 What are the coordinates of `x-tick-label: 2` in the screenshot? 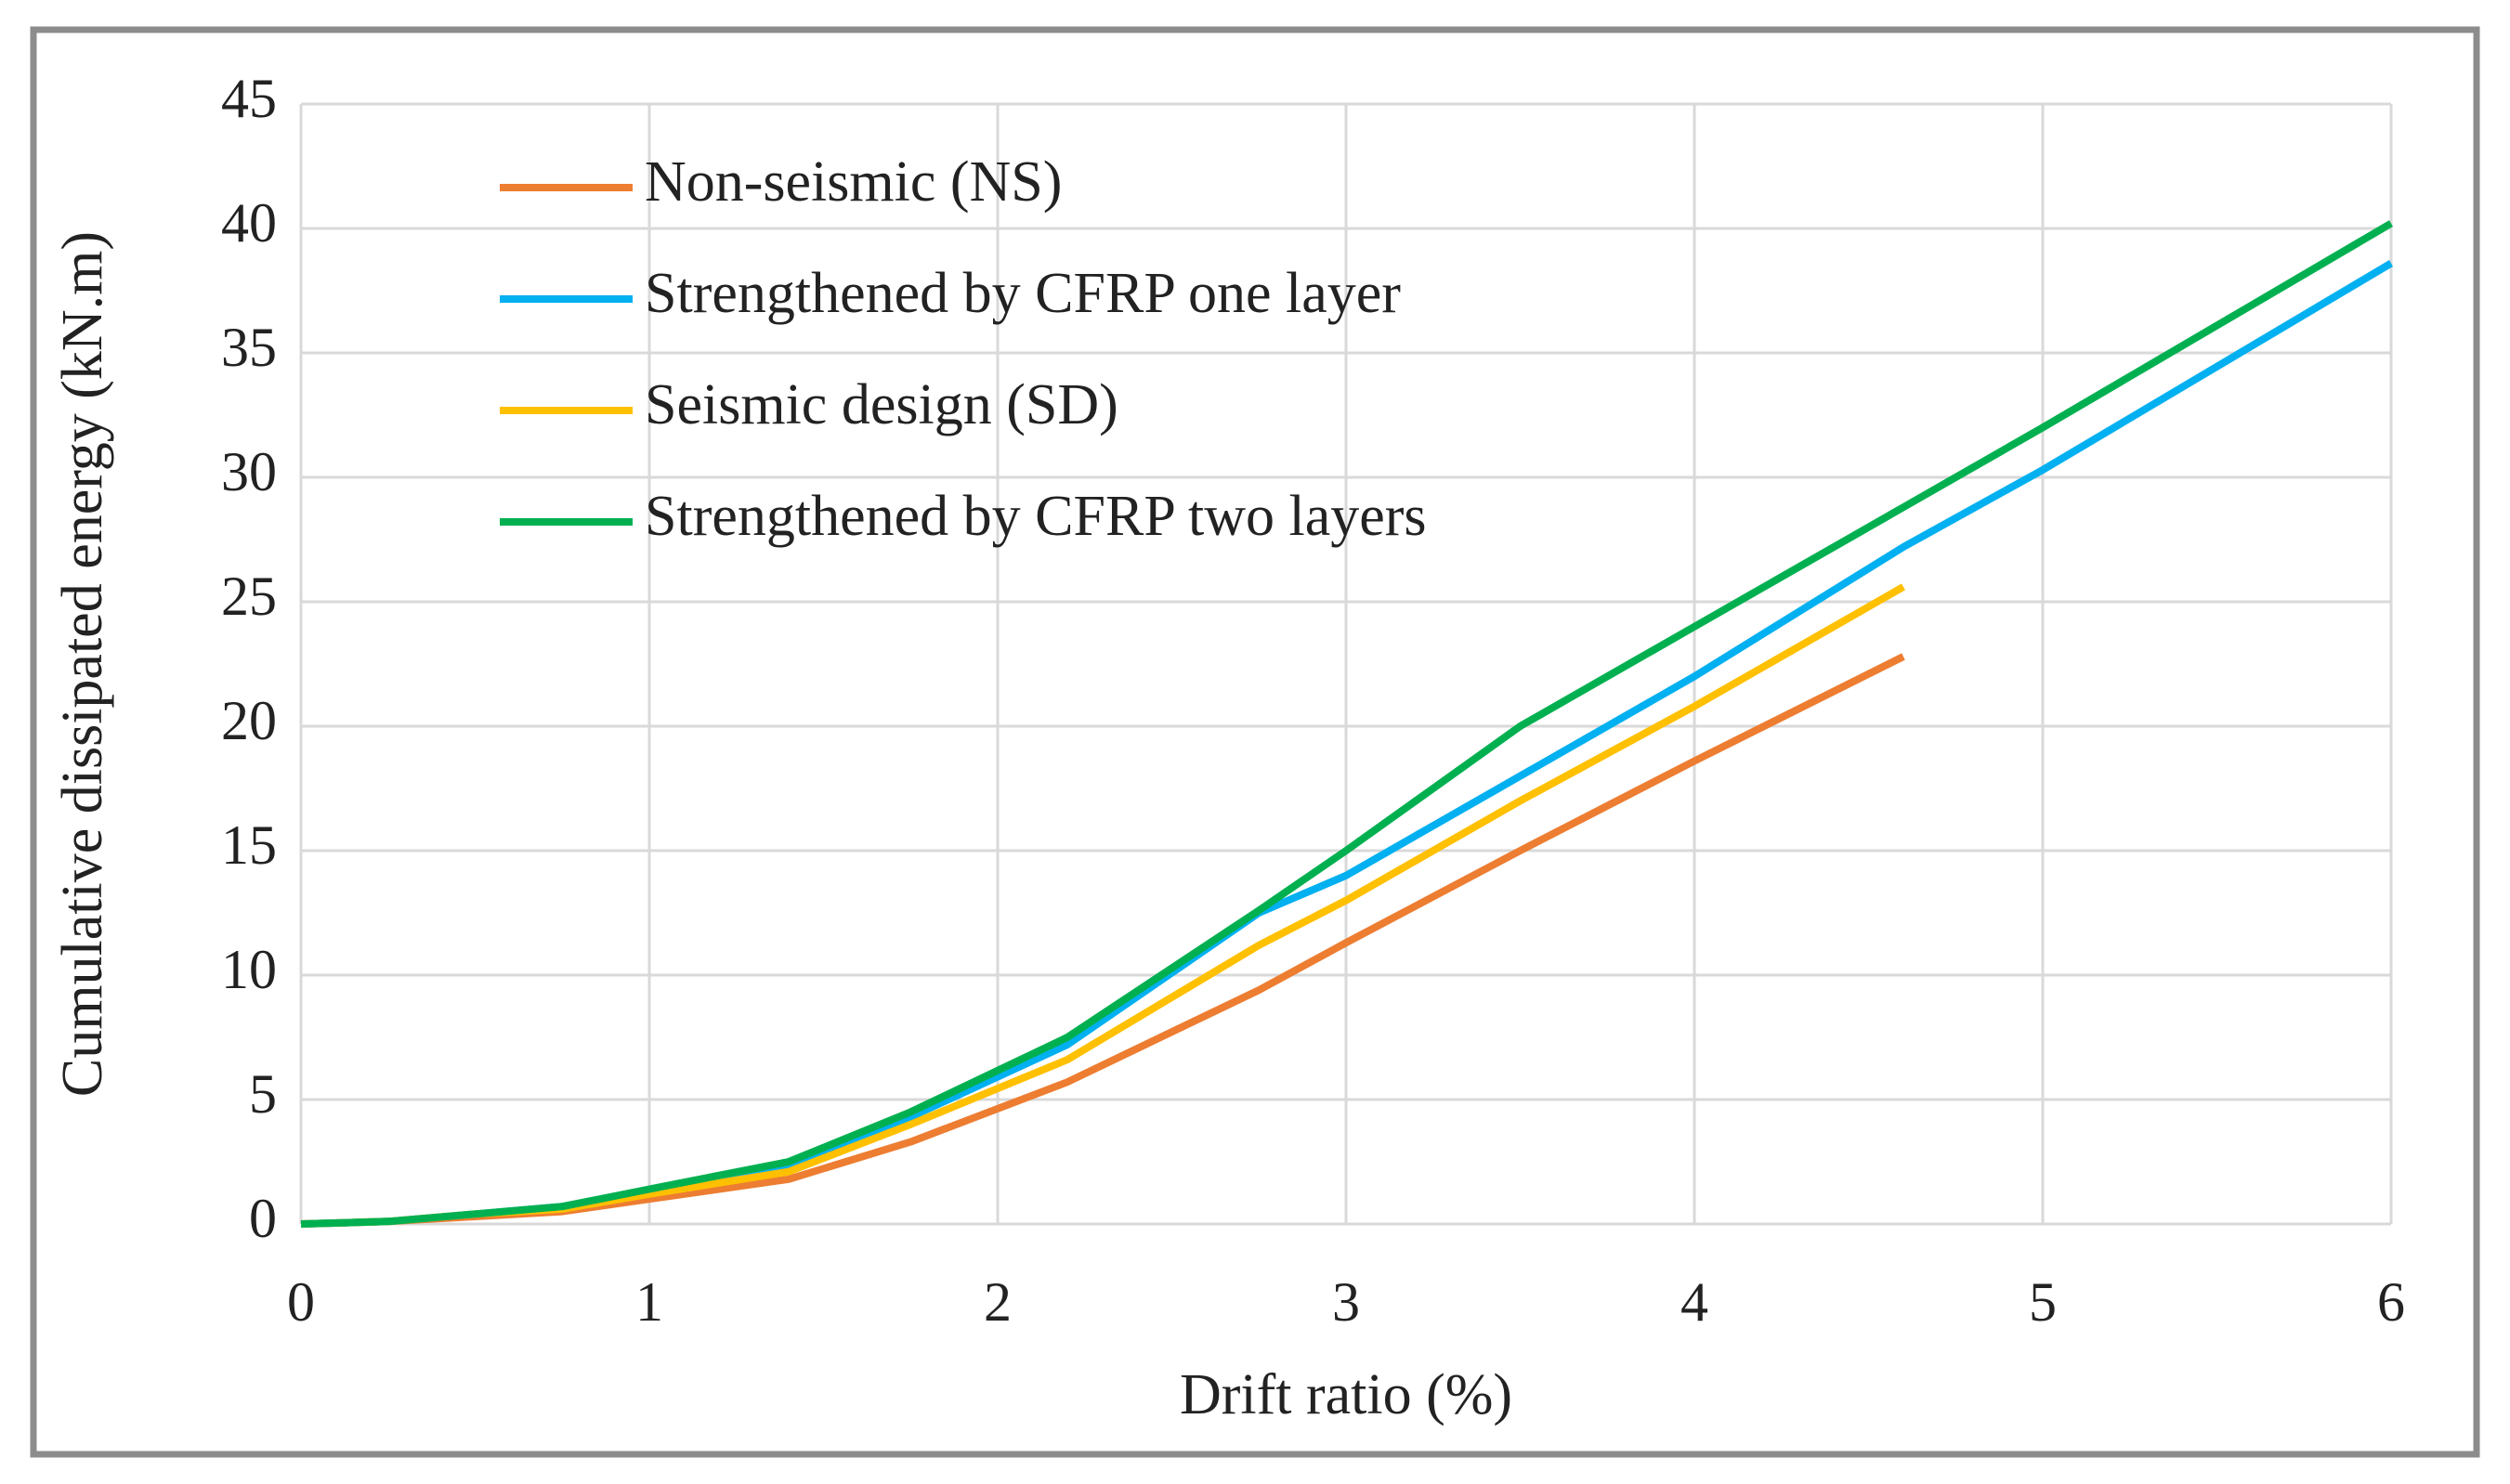 It's located at (998, 1302).